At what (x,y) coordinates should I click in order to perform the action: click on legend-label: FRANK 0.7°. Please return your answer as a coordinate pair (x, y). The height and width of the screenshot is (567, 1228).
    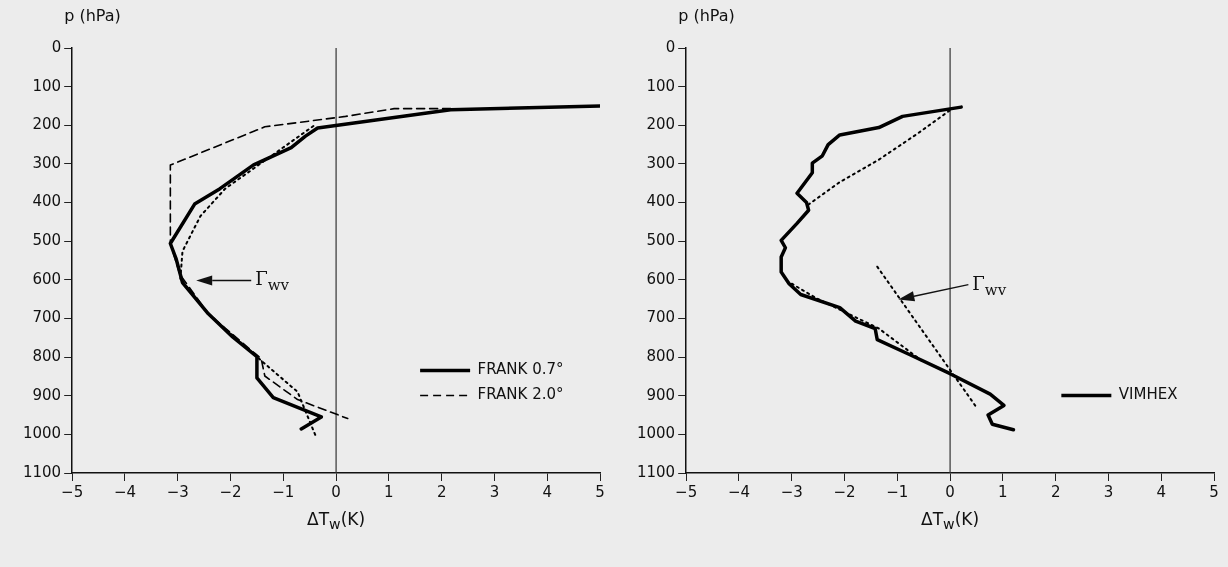
    Looking at the image, I should click on (520, 369).